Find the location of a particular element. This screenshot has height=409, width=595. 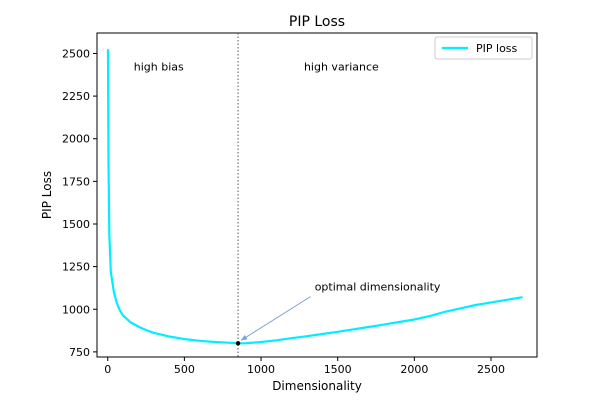

y-axis-label: PIP Loss is located at coordinates (47, 195).